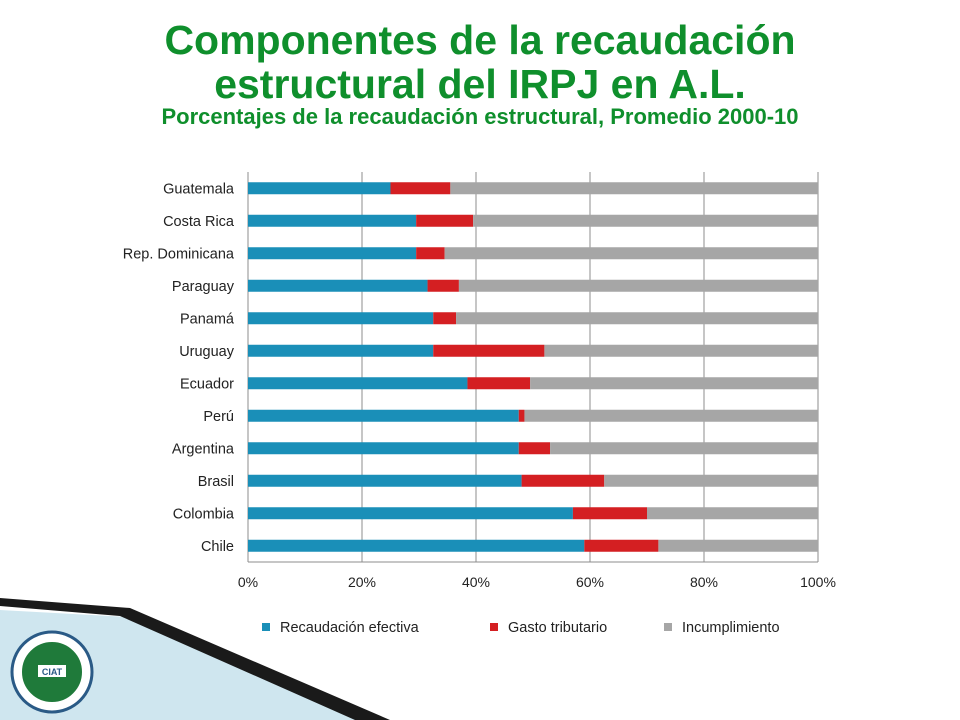 The height and width of the screenshot is (720, 960). What do you see at coordinates (248, 582) in the screenshot?
I see `x-tick-label: 0%` at bounding box center [248, 582].